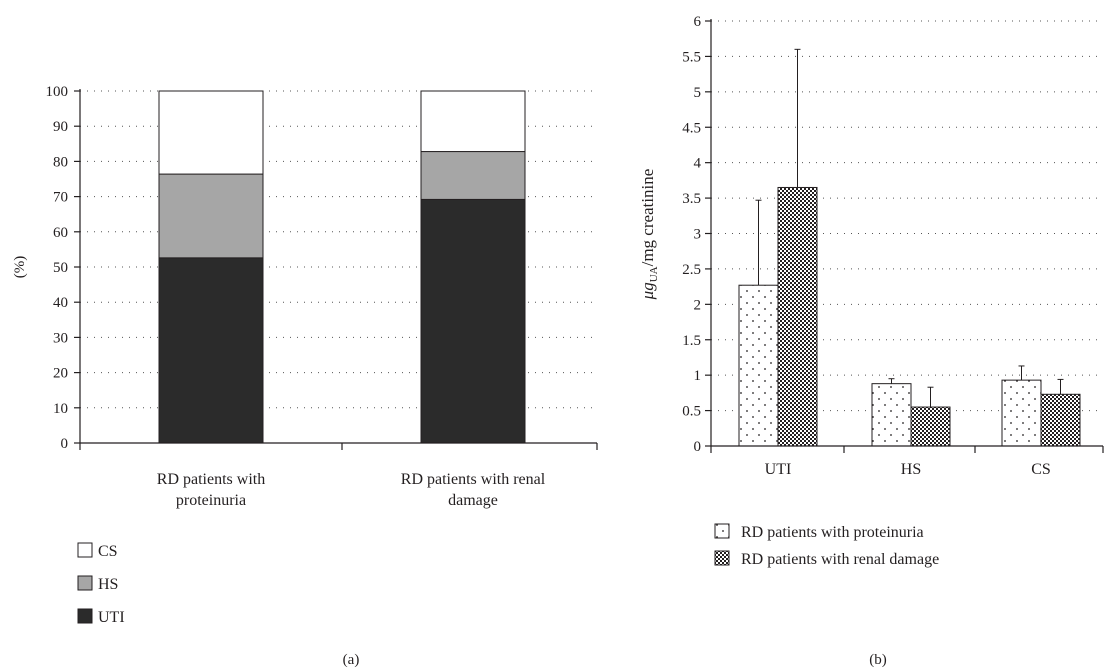 This screenshot has height=672, width=1107. What do you see at coordinates (647, 218) in the screenshot?
I see `b-y-axis-label-suffix: /mg creatinine` at bounding box center [647, 218].